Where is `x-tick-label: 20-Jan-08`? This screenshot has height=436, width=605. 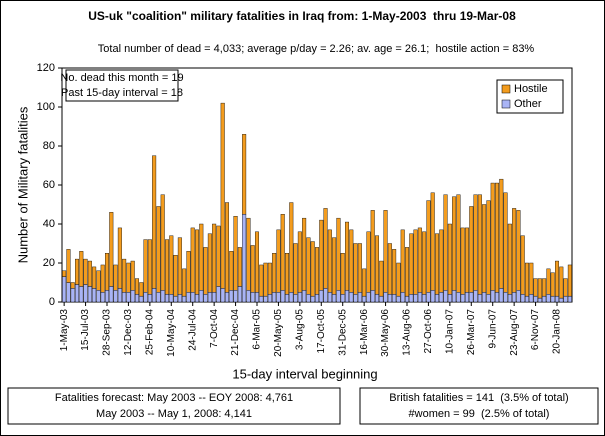
x-tick-label: 20-Jan-08 is located at coordinates (557, 331).